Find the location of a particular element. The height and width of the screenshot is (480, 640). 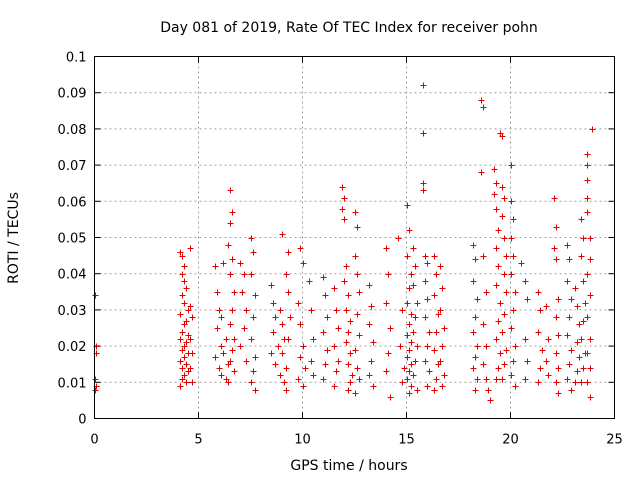

y-tick-label: 0.01 is located at coordinates (72, 383).